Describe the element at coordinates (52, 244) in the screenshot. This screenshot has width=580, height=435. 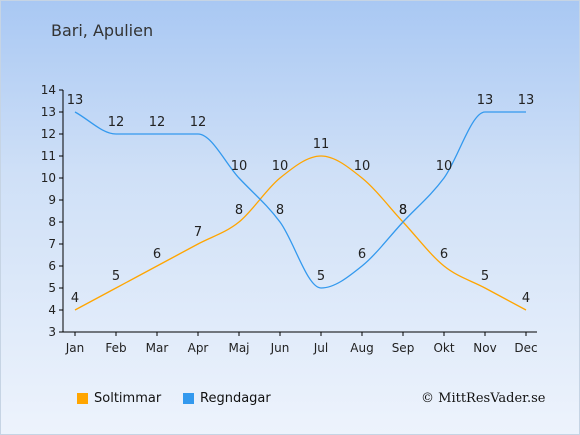
I see `y-tick-label: 7` at that location.